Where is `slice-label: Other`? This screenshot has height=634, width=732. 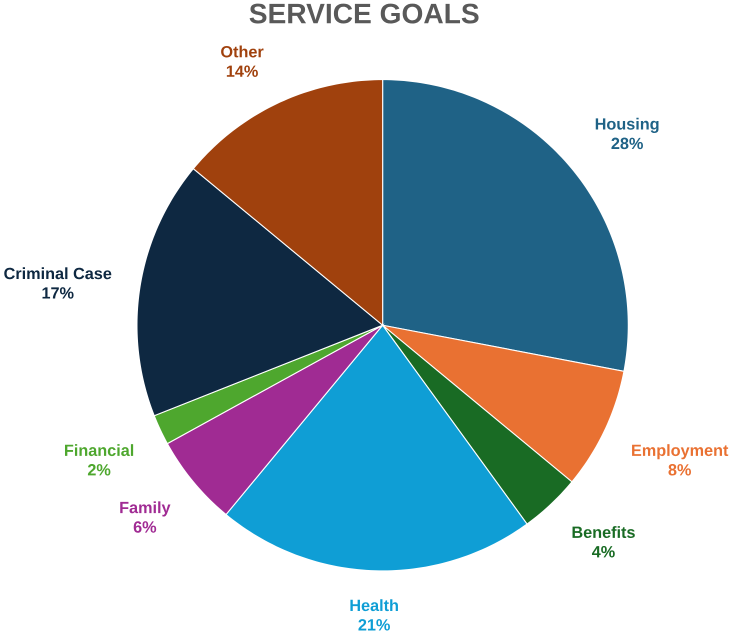 slice-label: Other is located at coordinates (242, 51).